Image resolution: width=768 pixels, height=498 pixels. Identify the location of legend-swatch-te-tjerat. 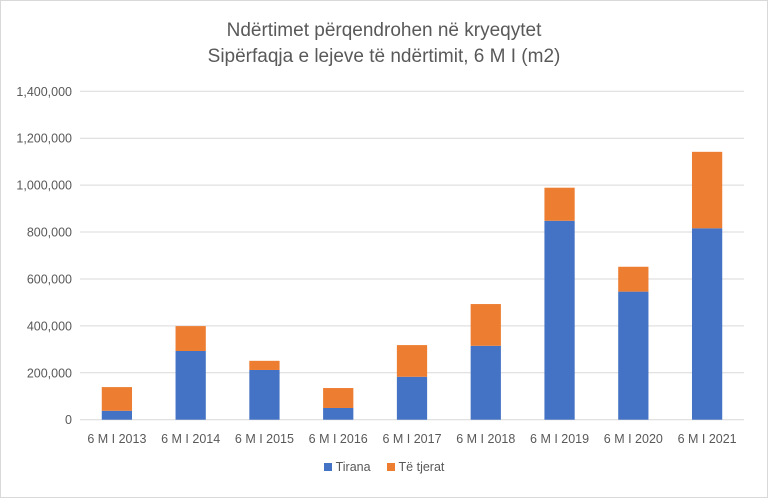
(390, 467).